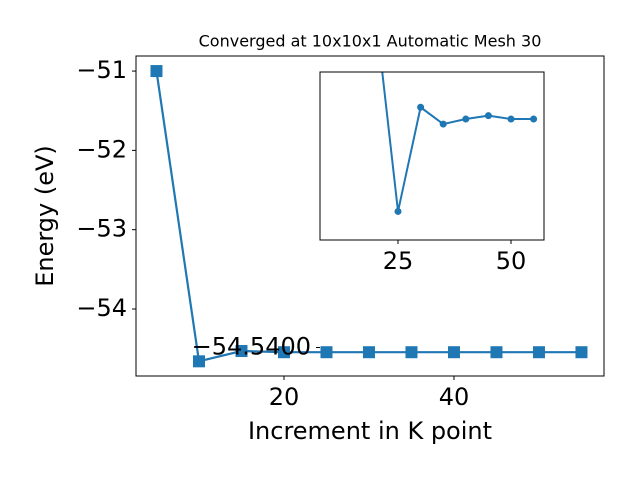 This screenshot has height=480, width=640. I want to click on y-tick-label: −54, so click(101, 308).